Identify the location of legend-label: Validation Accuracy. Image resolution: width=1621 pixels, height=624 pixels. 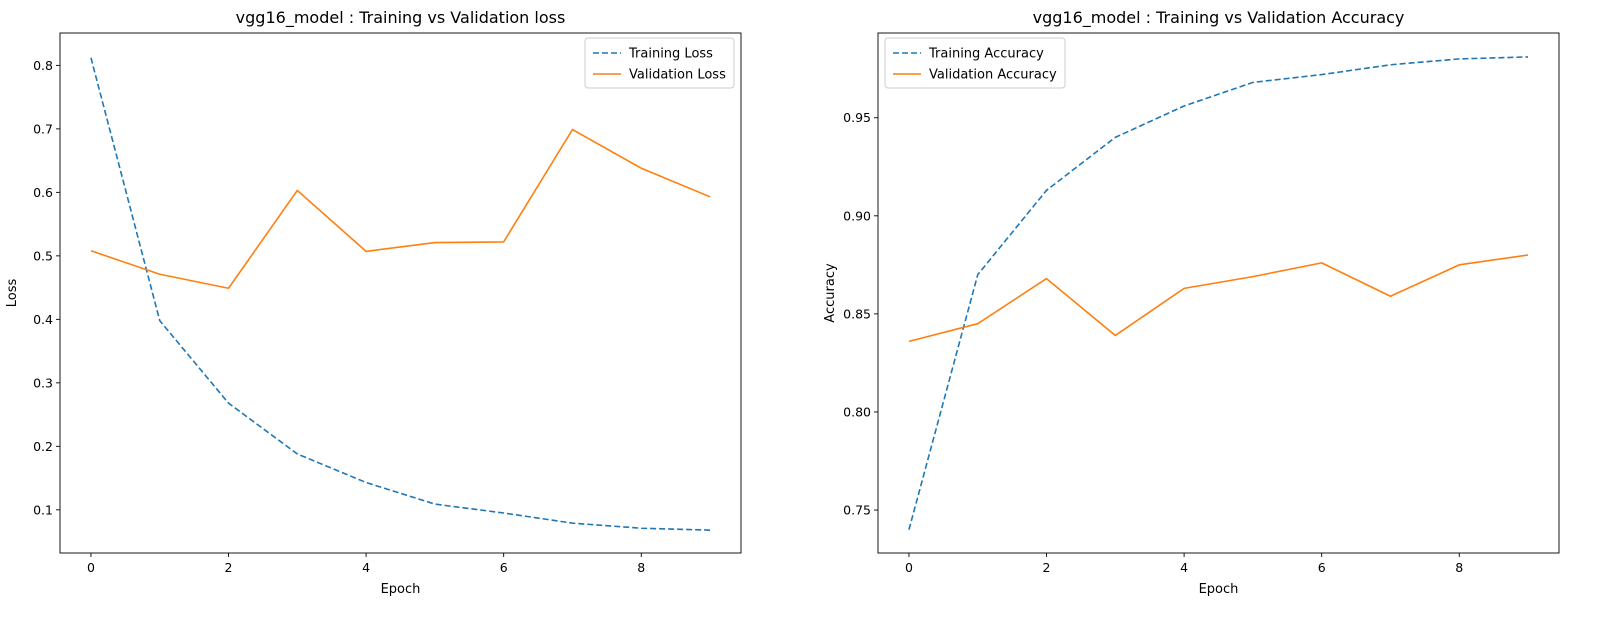
(993, 75).